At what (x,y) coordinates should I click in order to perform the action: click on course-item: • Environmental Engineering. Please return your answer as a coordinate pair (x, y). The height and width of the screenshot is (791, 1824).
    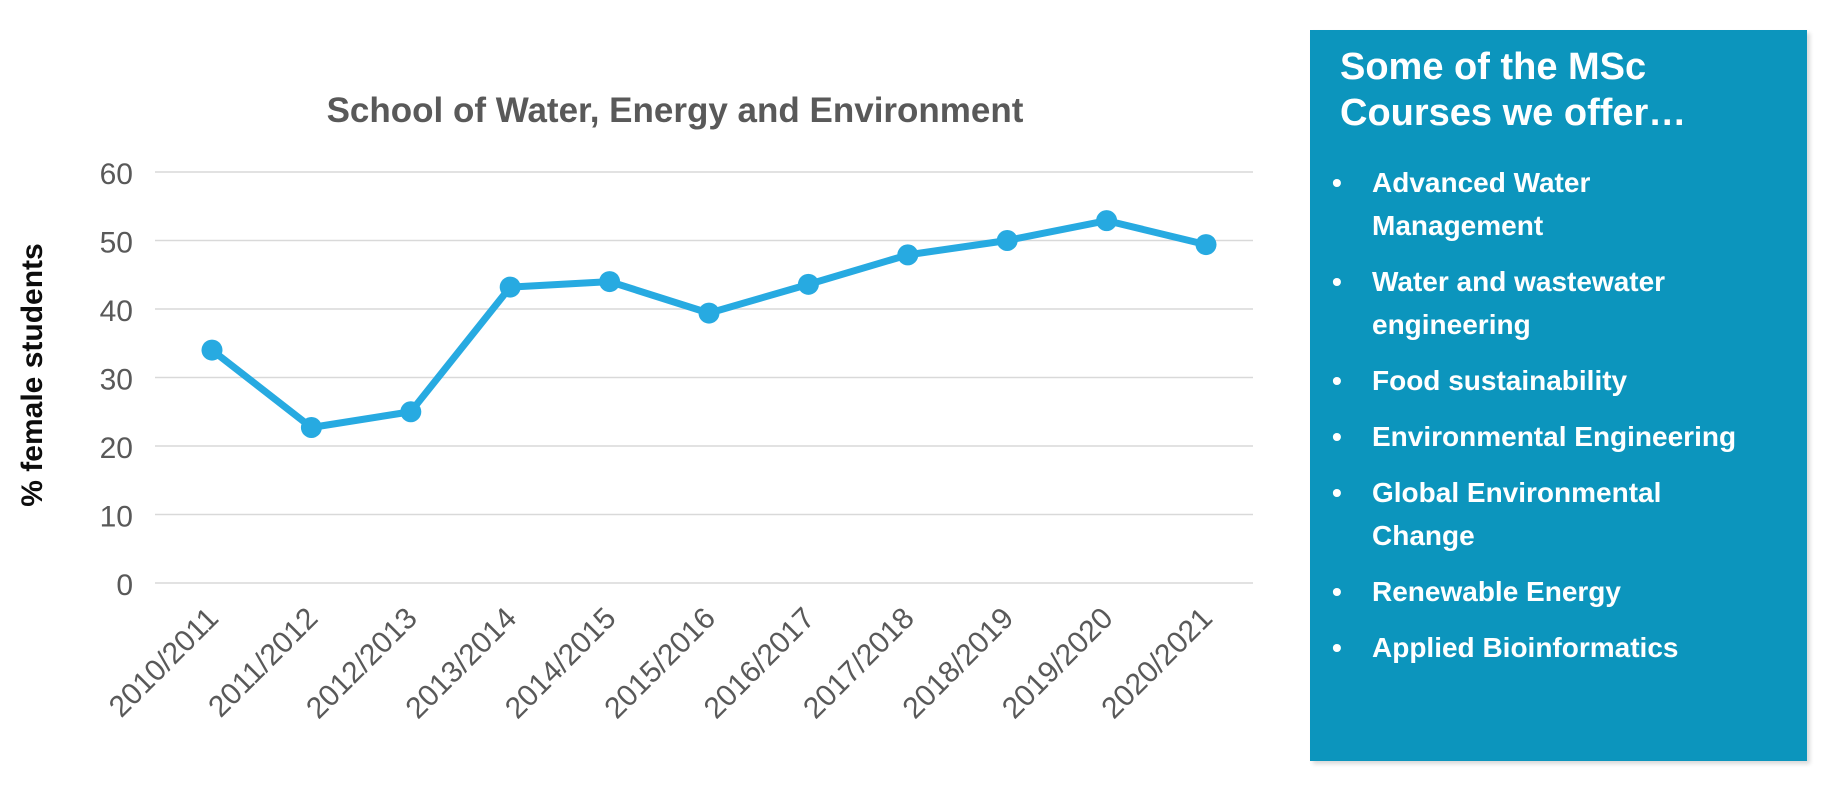
    Looking at the image, I should click on (1556, 436).